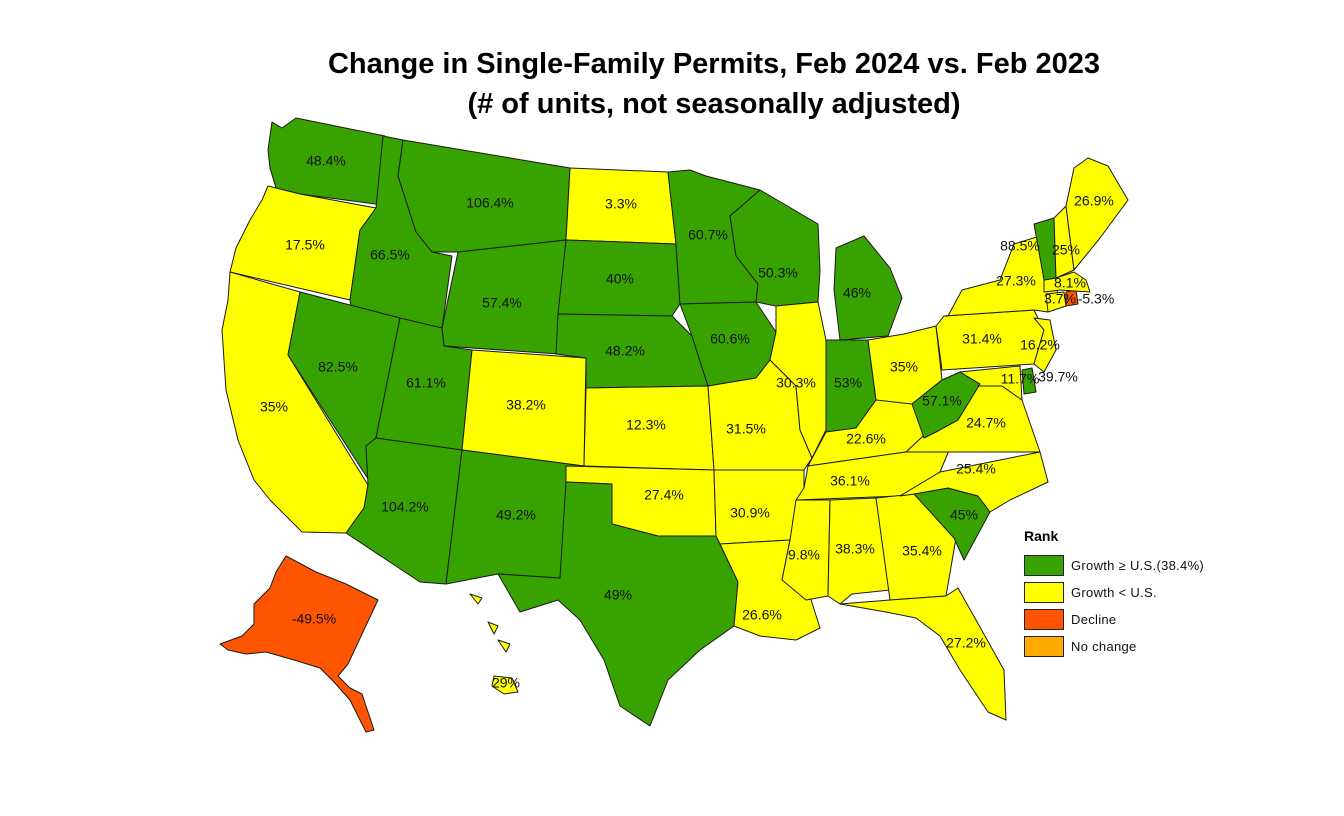  Describe the element at coordinates (1070, 283) in the screenshot. I see `state-value-ma: 8.1%` at that location.